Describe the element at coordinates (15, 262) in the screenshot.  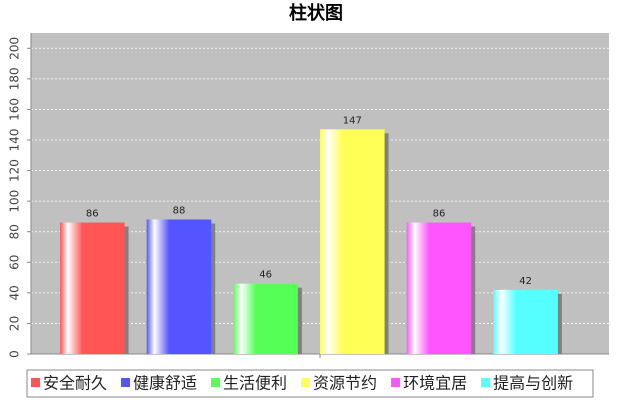
I see `y-tick-label: 60` at that location.